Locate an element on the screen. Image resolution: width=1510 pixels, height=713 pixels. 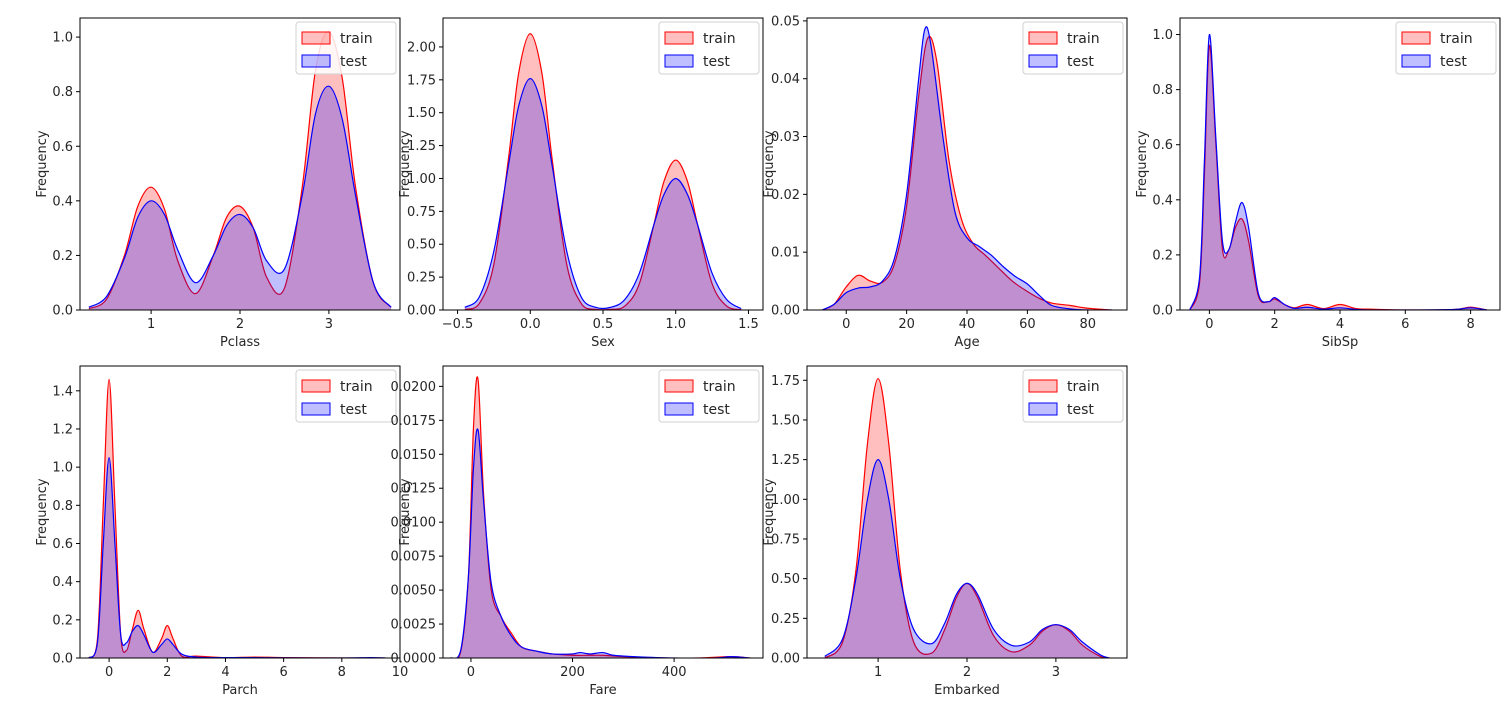
y-tick-label: 0.8 is located at coordinates (62, 92).